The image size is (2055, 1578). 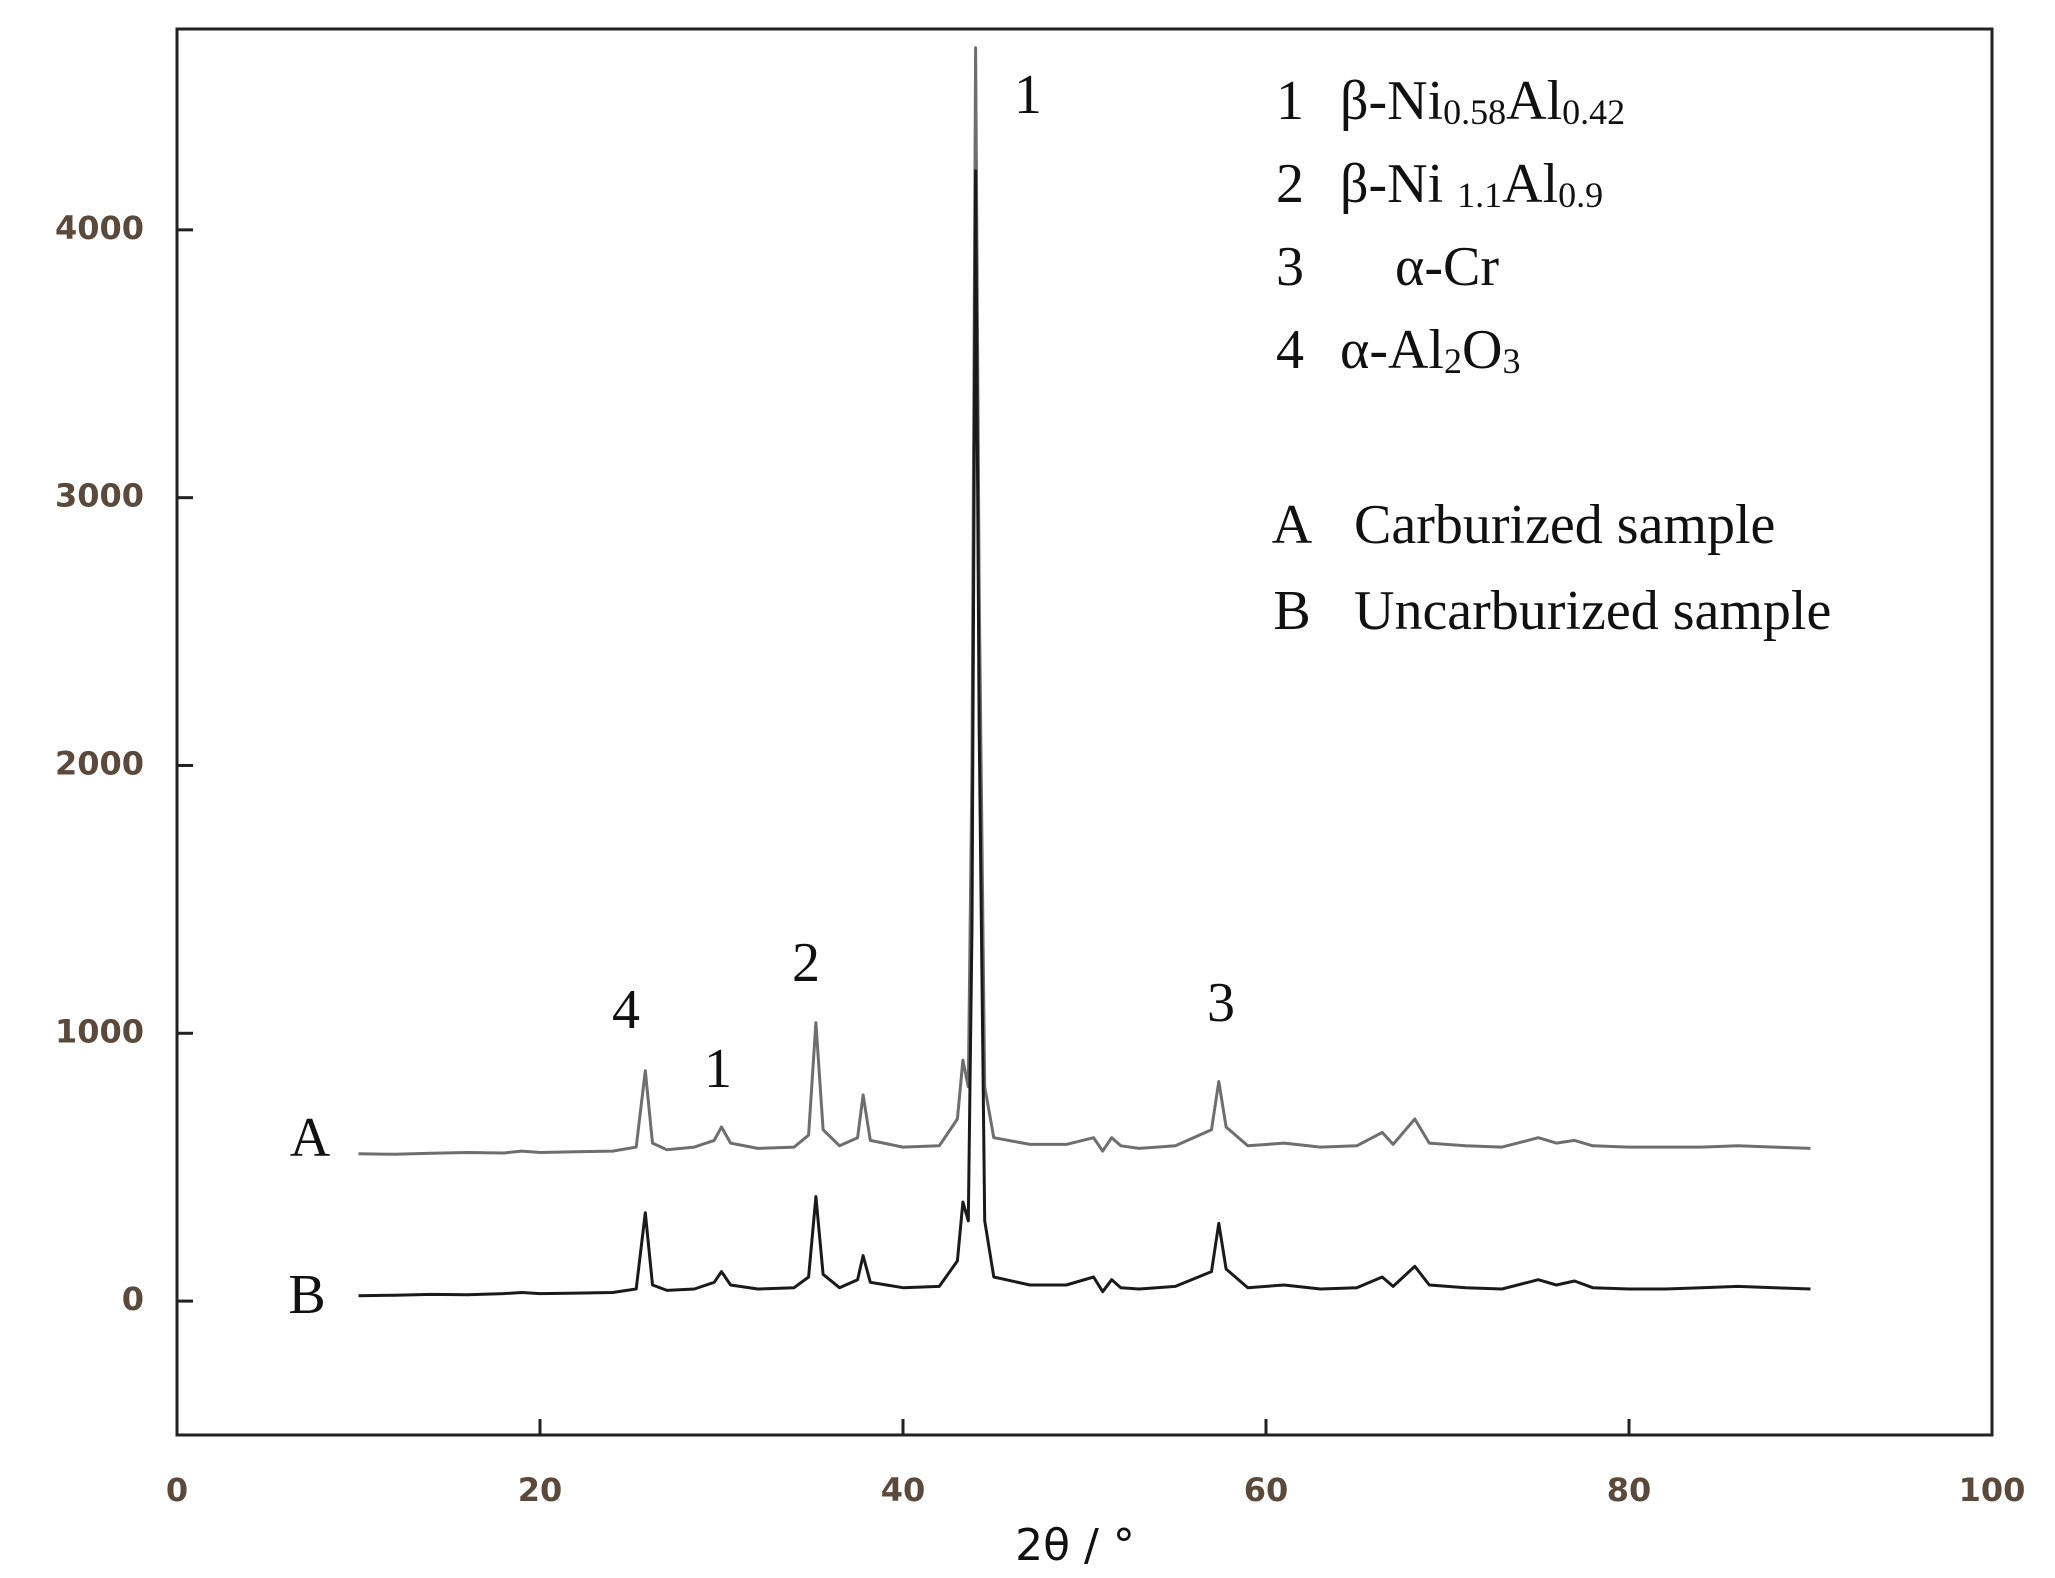 I want to click on formula-text: O, so click(x=1482, y=350).